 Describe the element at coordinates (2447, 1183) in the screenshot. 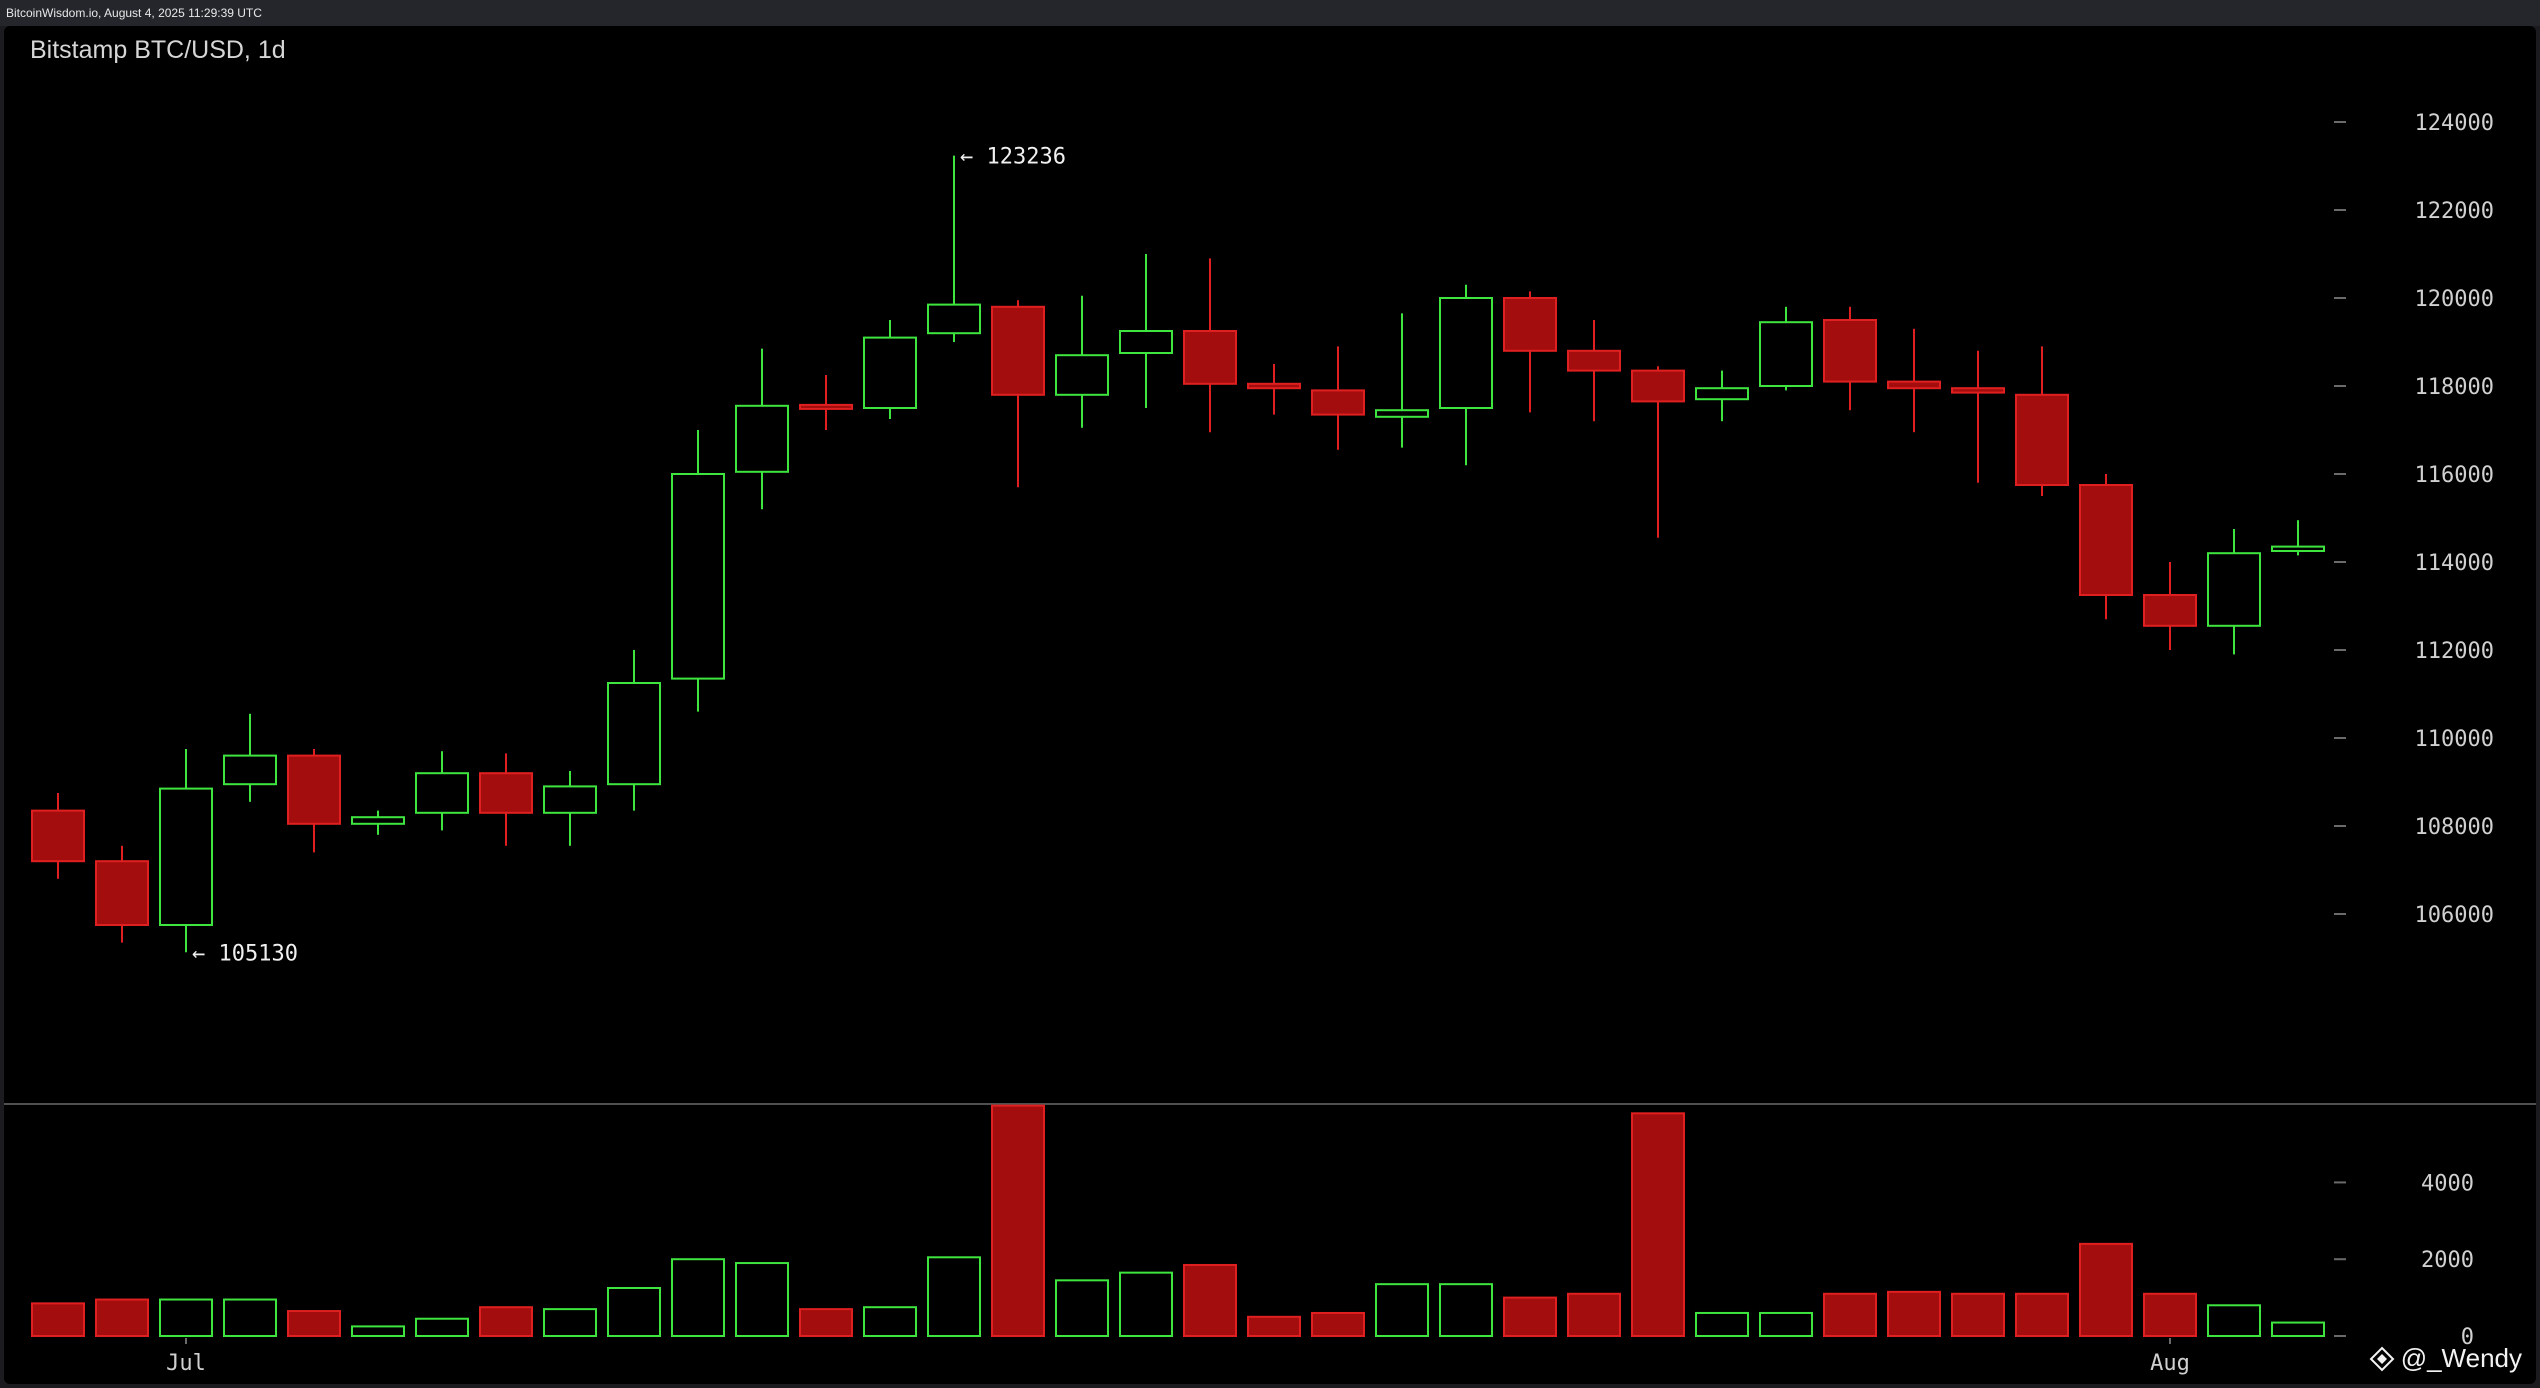

I see `volume-tick-label: 4000` at that location.